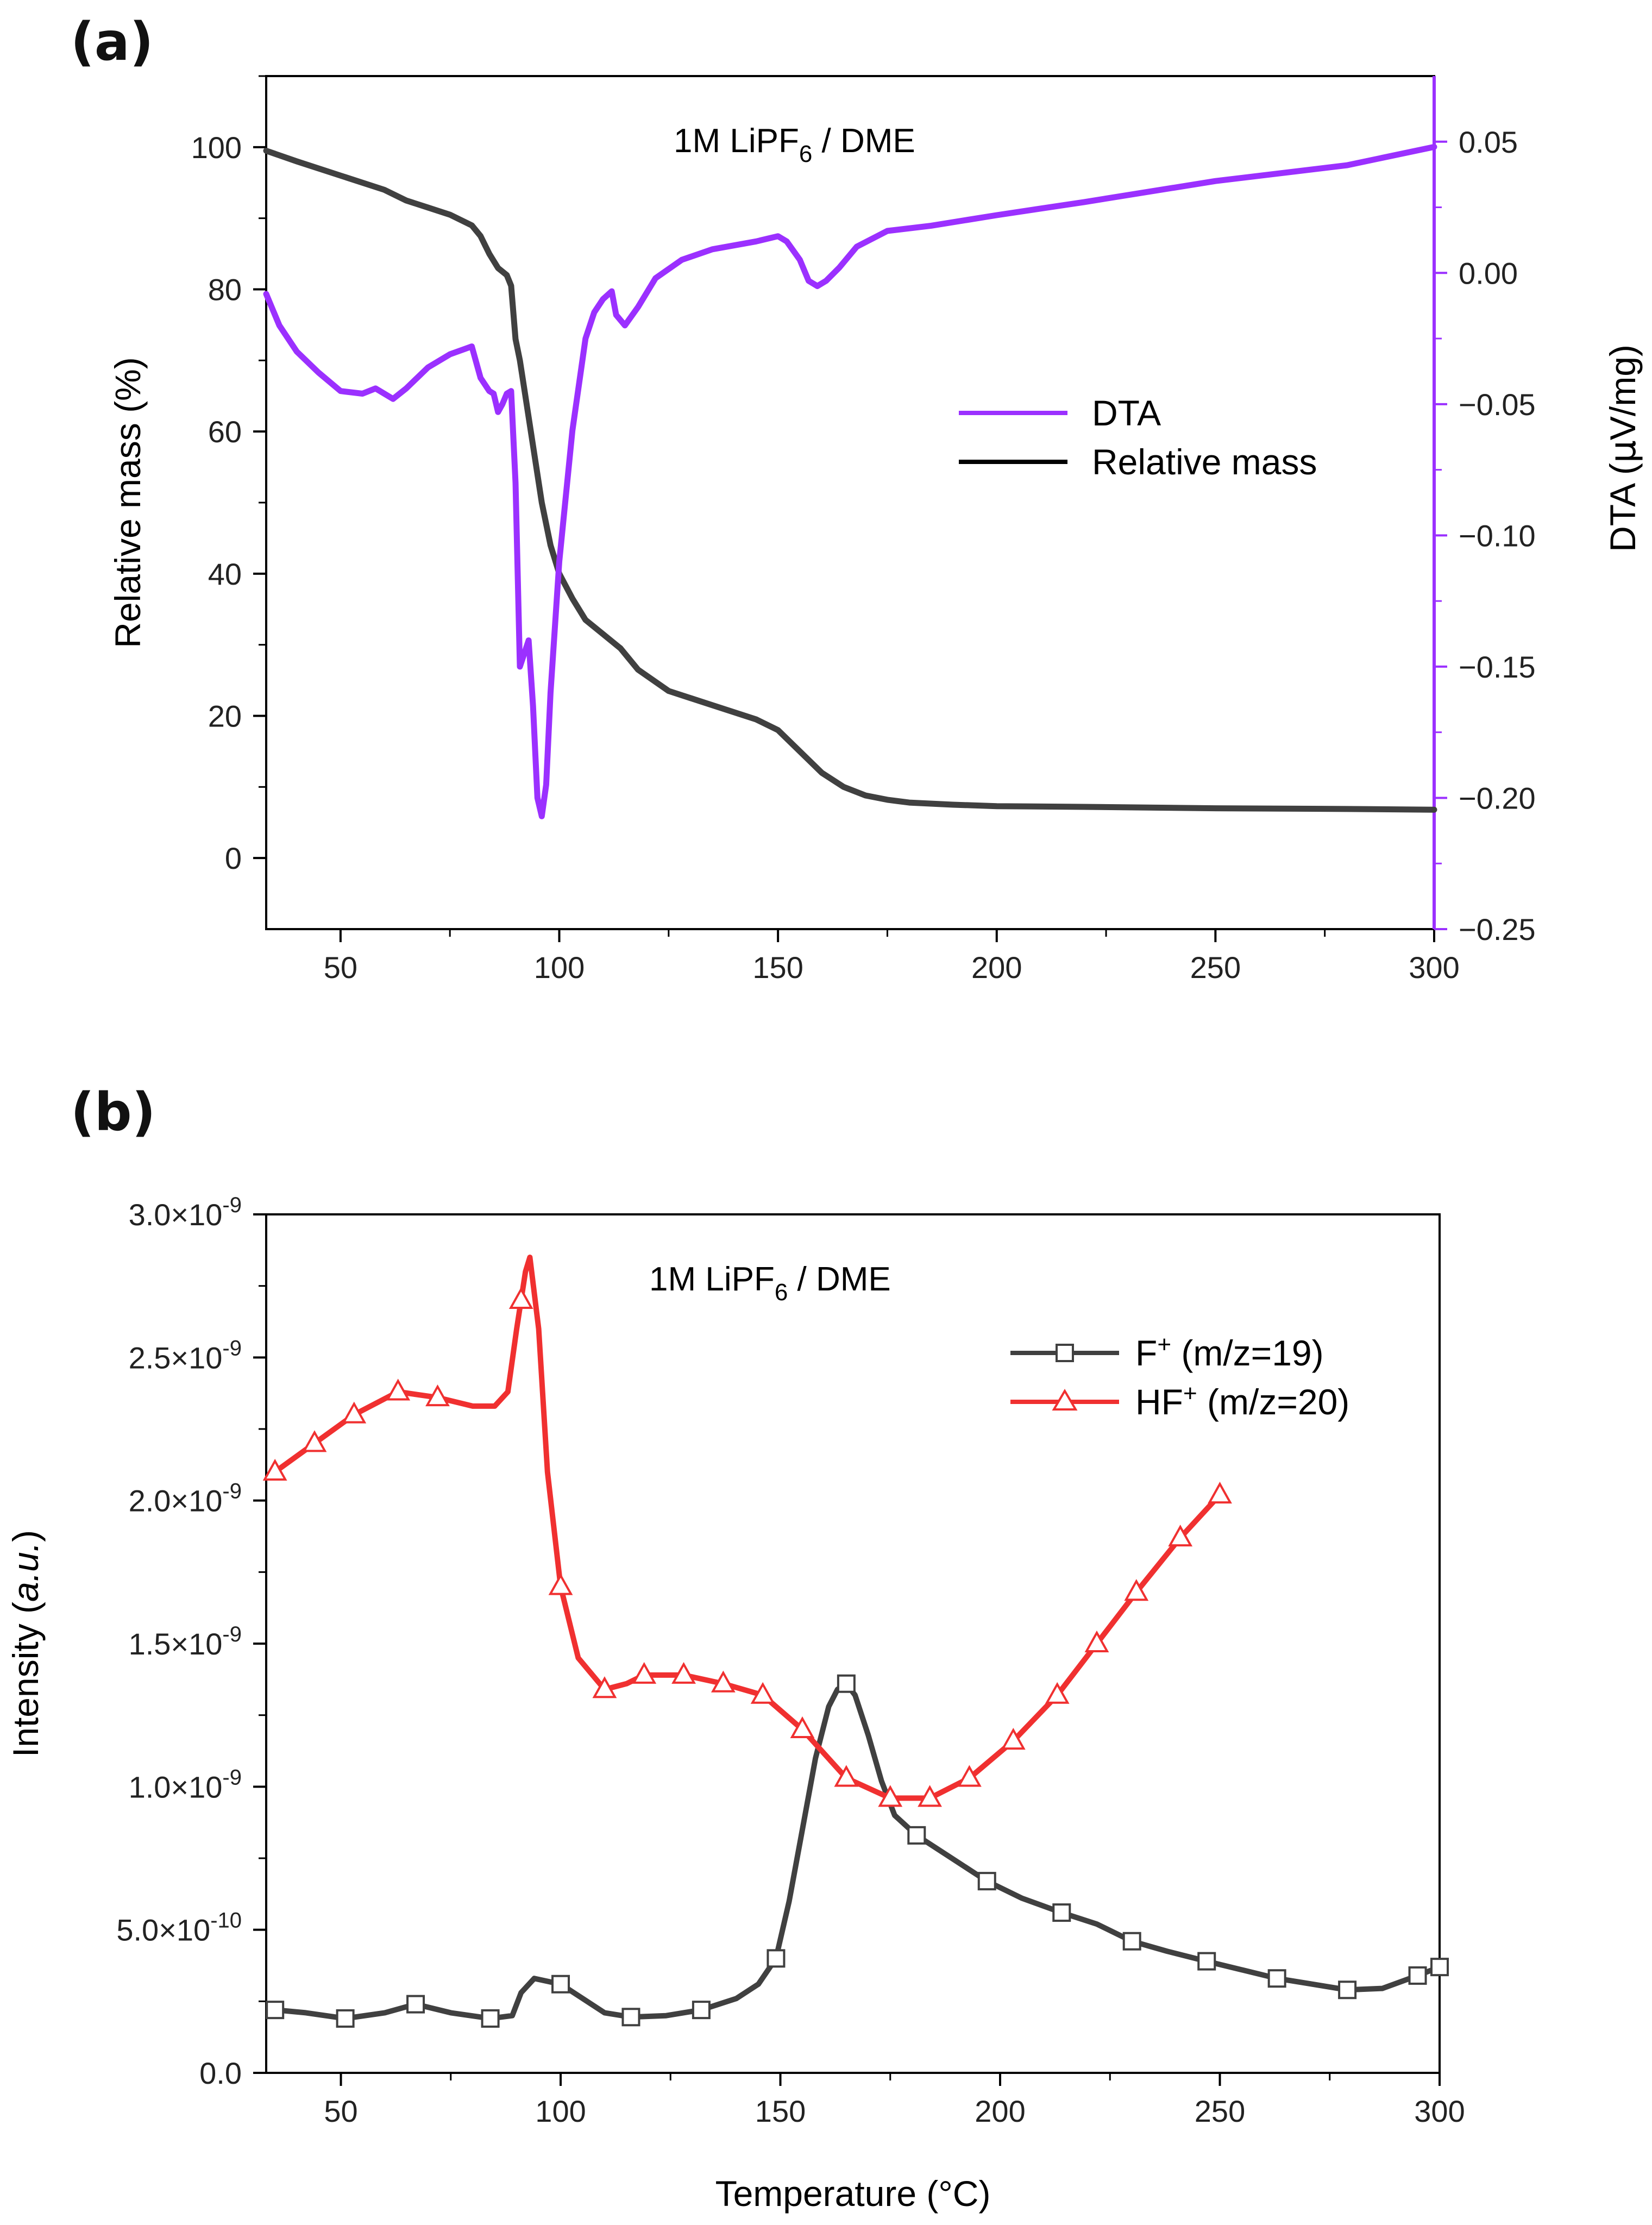 The image size is (1652, 2225). What do you see at coordinates (225, 432) in the screenshot?
I see `panel-a-y-left-tick-label: 60` at bounding box center [225, 432].